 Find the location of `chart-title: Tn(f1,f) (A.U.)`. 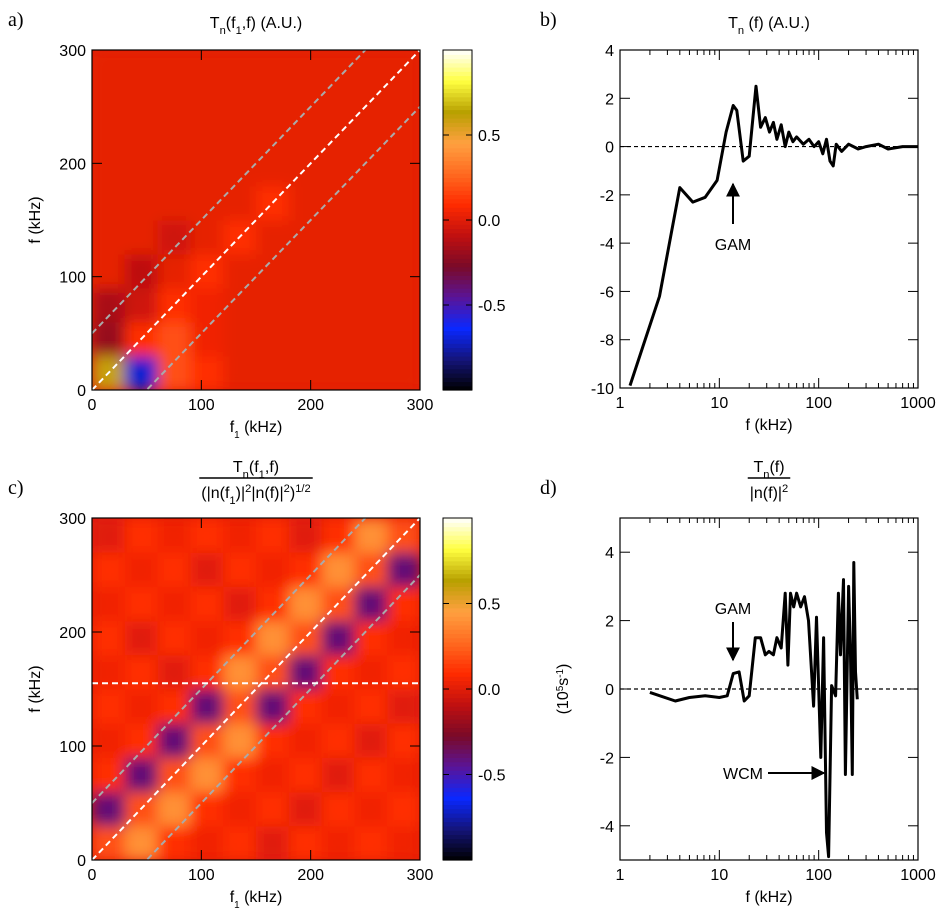

chart-title: Tn(f1,f) (A.U.) is located at coordinates (256, 26).